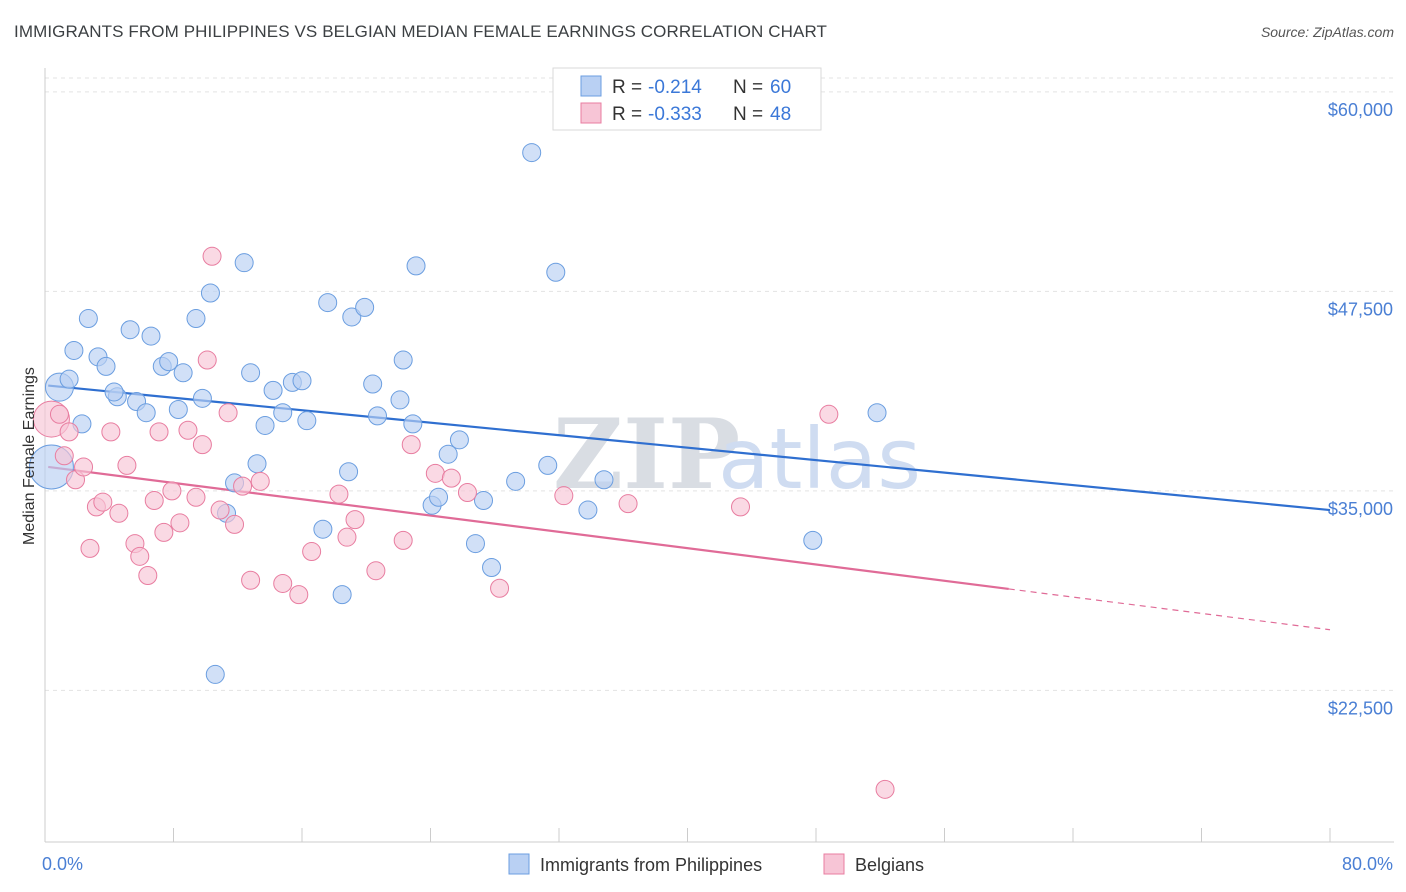 Image resolution: width=1406 pixels, height=892 pixels. I want to click on stats-legend: R = -0.214 N = 60 R = -0.333 N = 48, so click(687, 99).